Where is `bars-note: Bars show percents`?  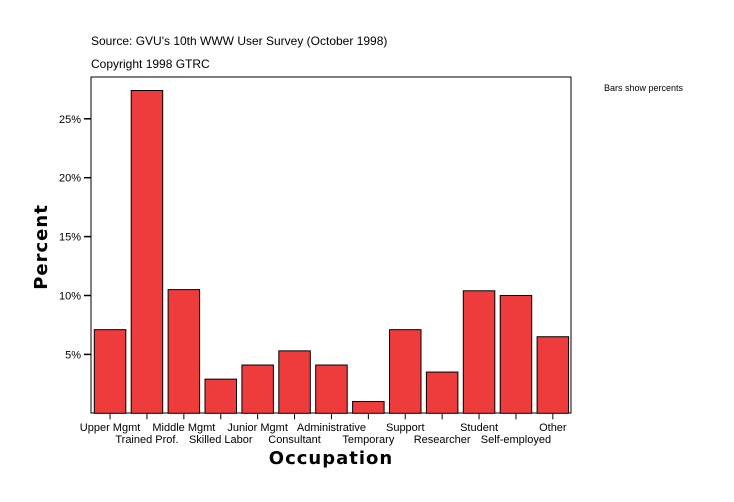 bars-note: Bars show percents is located at coordinates (644, 88).